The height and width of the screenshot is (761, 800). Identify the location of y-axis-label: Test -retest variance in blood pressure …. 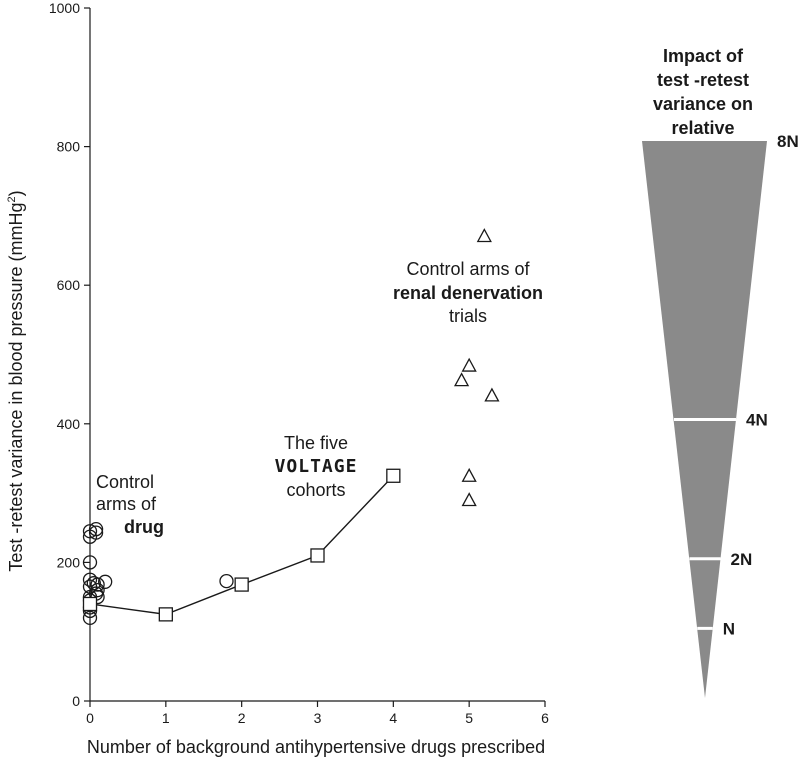
(16, 380).